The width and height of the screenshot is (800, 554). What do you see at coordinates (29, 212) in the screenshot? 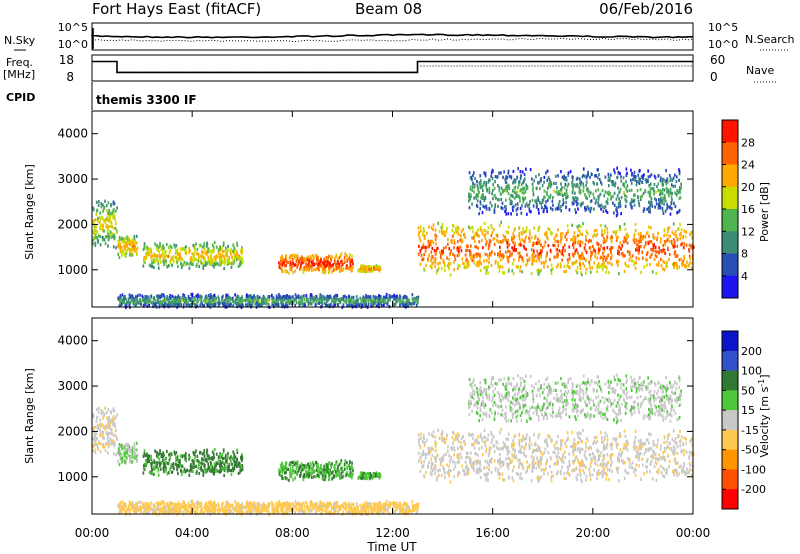
I see `power-ylabel: Slant Range [km]` at bounding box center [29, 212].